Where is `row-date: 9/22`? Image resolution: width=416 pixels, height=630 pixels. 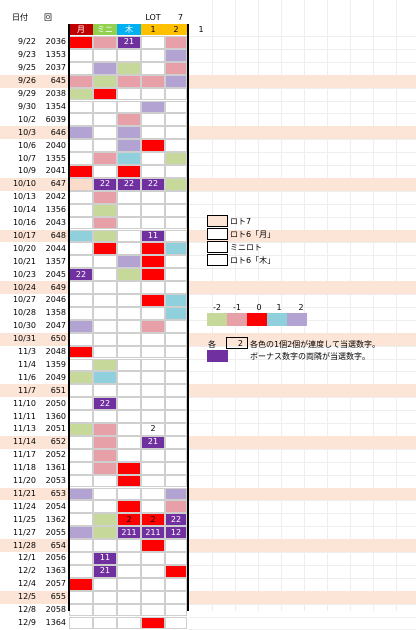
row-date: 9/22 is located at coordinates (20, 42).